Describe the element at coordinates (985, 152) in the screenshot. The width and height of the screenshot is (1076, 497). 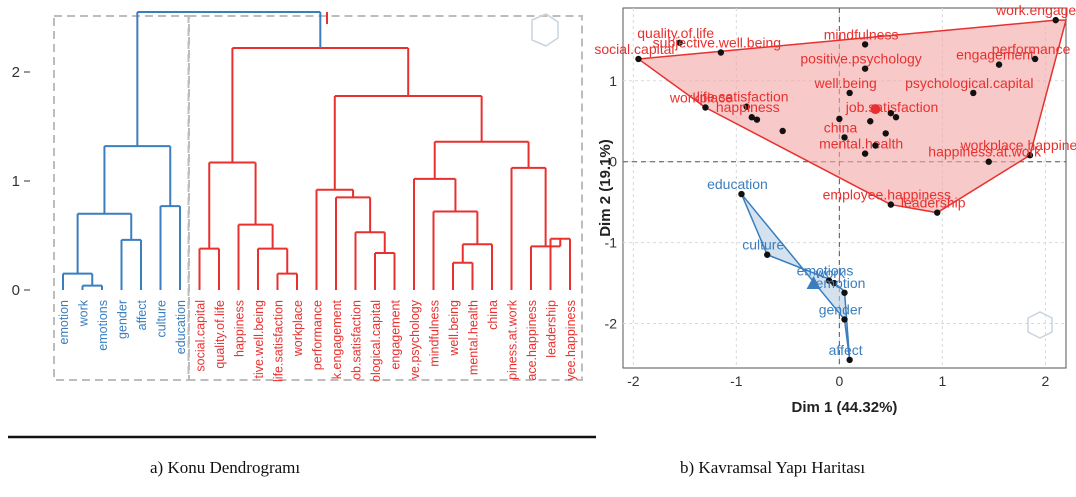
I see `point-label: happiness.at.work` at that location.